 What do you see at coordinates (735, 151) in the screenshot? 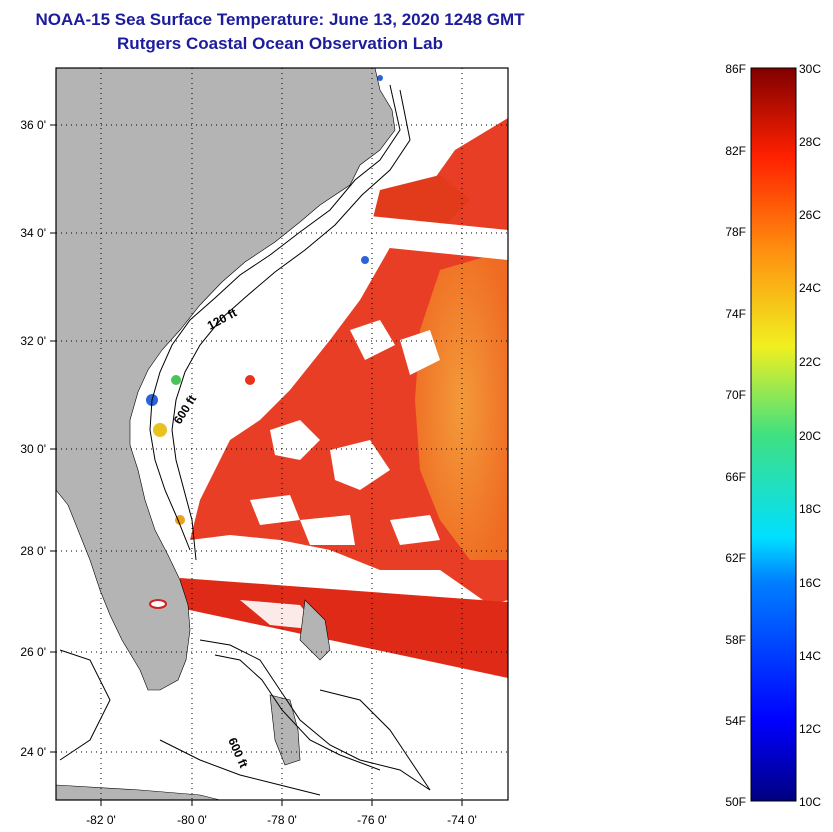
I see `colorbar-label-82F: 82F` at bounding box center [735, 151].